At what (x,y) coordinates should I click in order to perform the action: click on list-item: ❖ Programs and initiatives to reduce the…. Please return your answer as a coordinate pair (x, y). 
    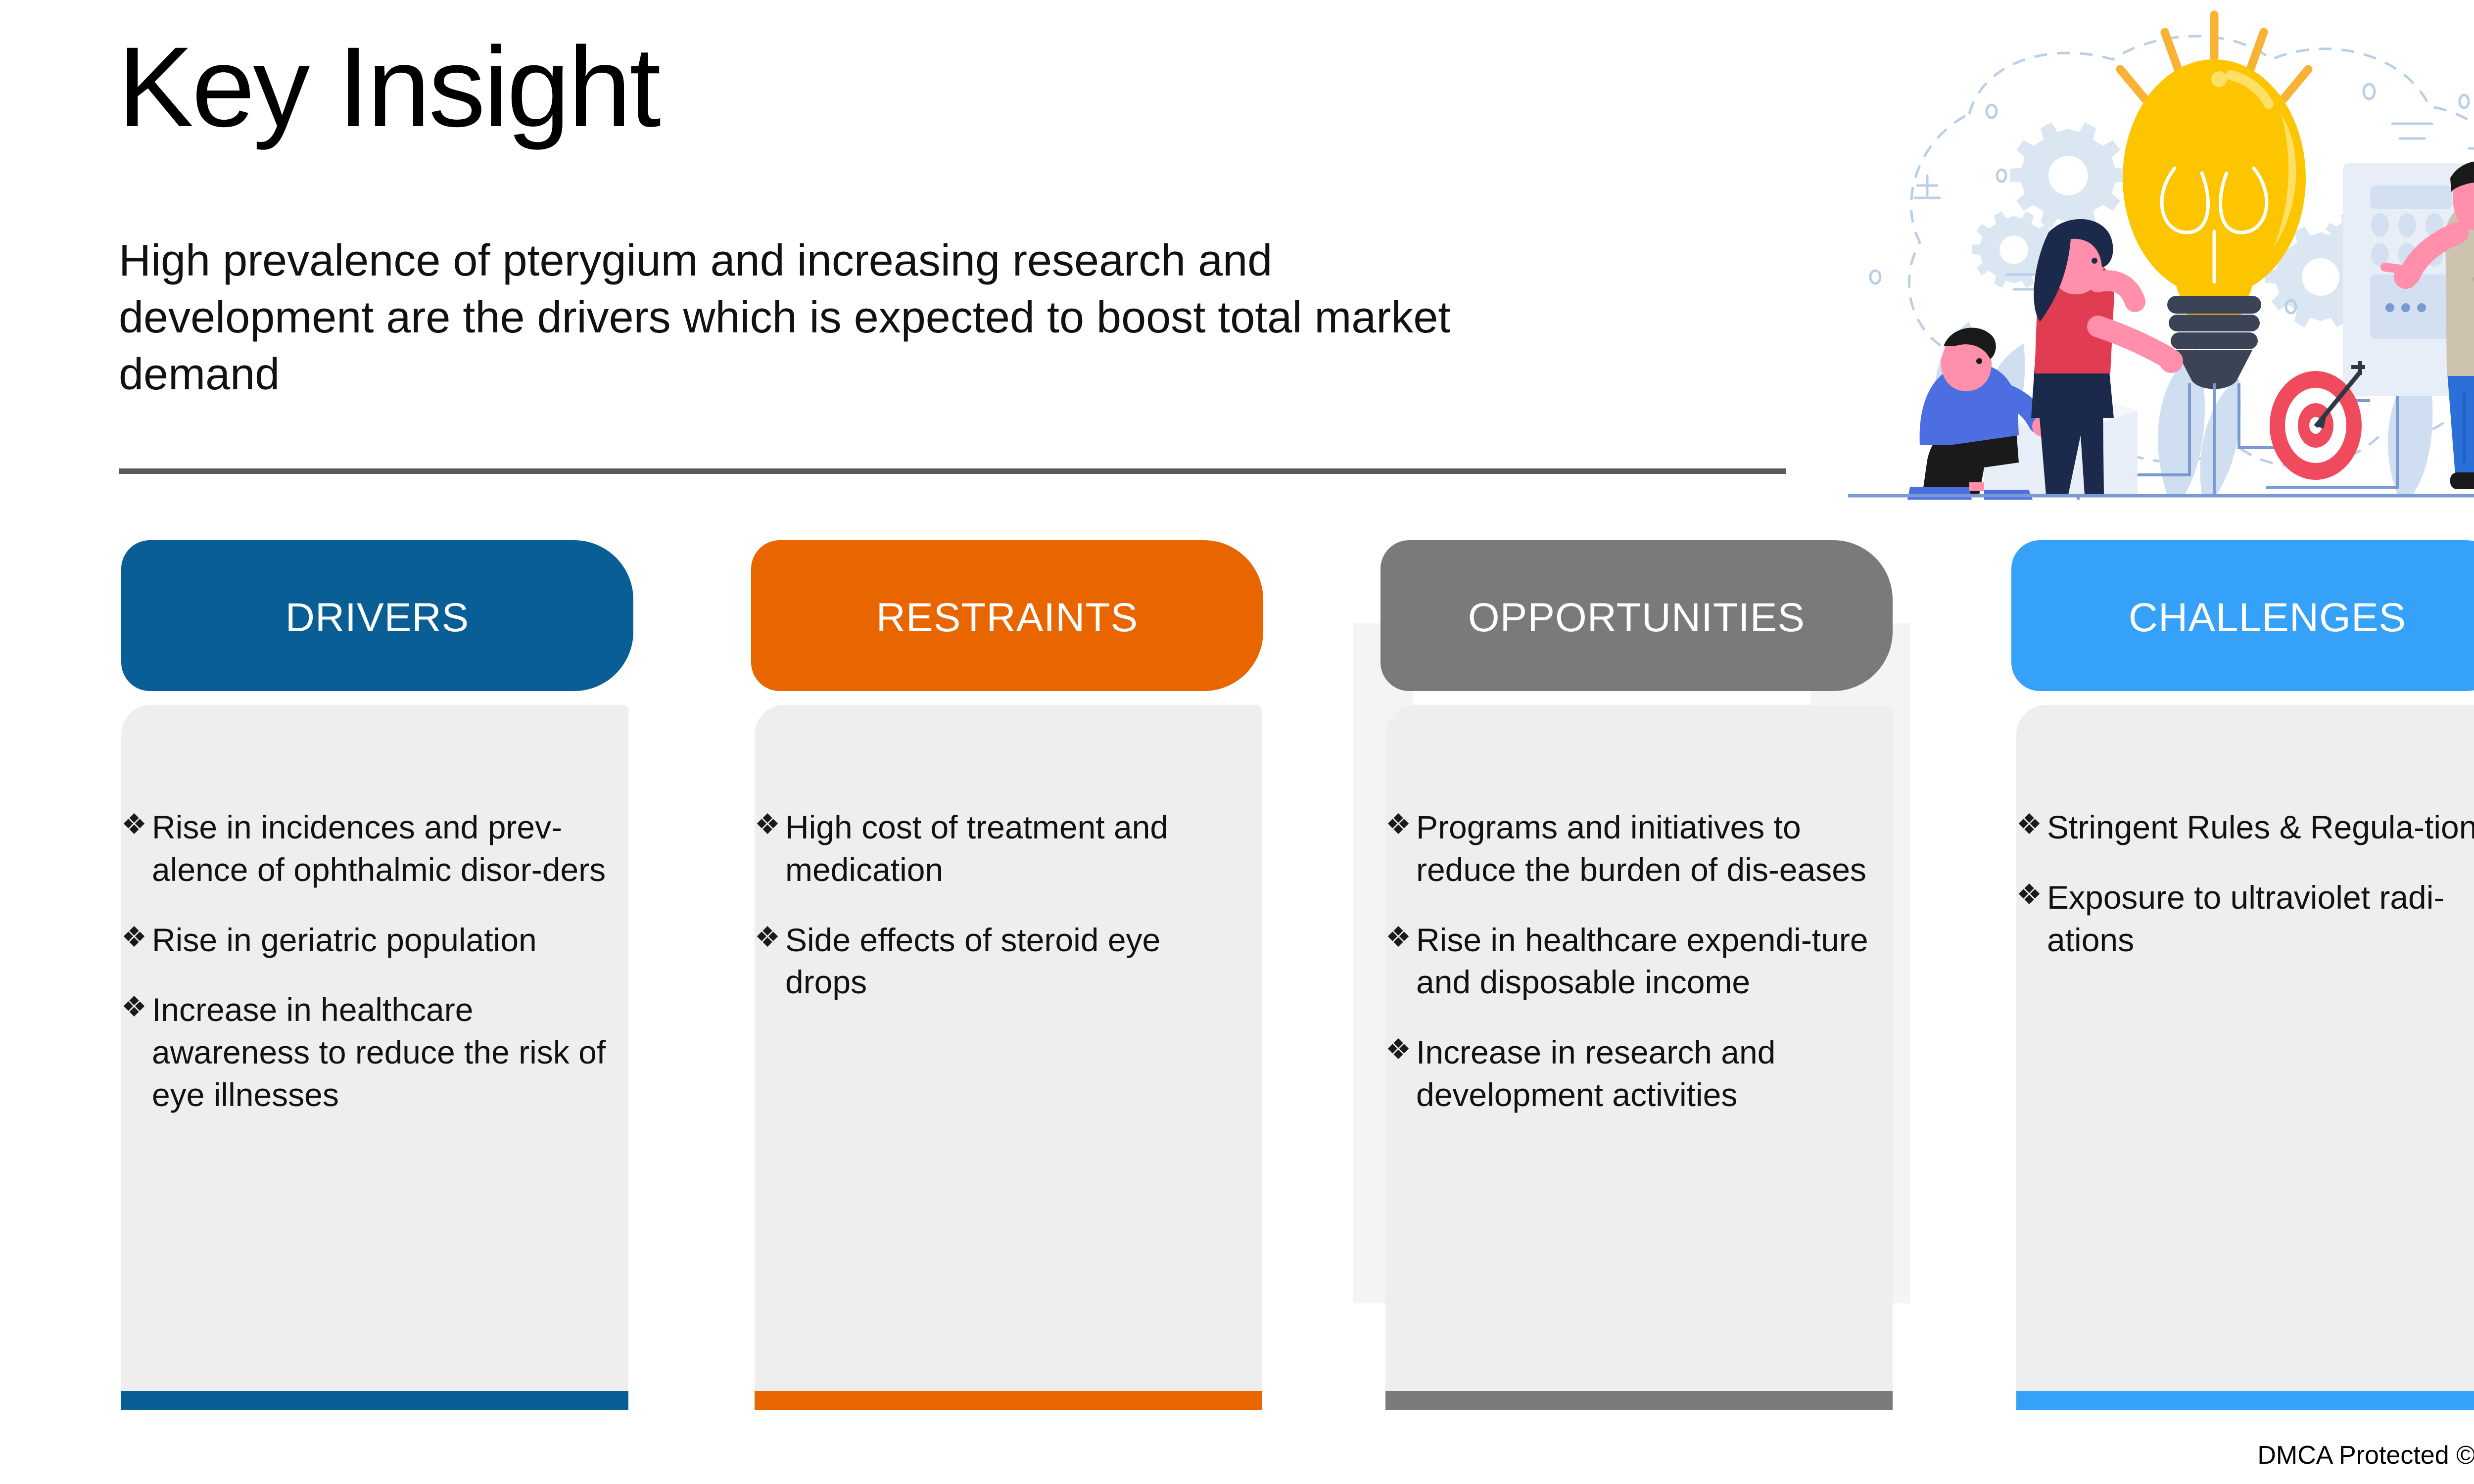
    Looking at the image, I should click on (1633, 848).